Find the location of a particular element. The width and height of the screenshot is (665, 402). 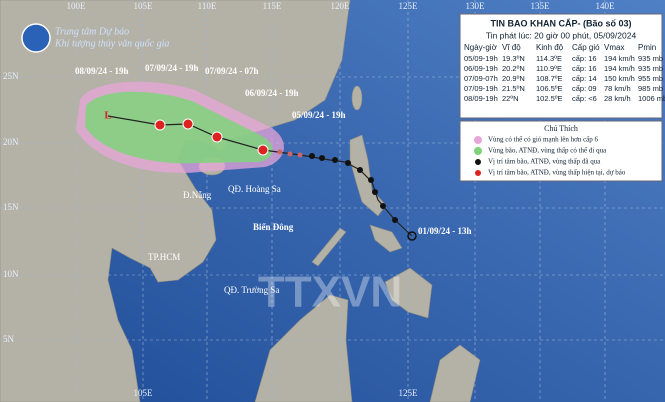

table-cell: 07/09-07h is located at coordinates (481, 78).